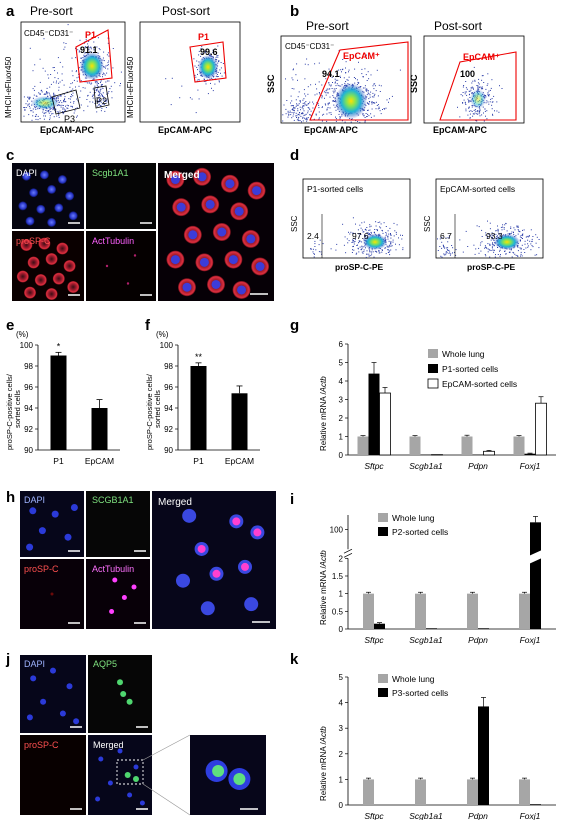  I want to click on tick-label: 98, so click(168, 366).